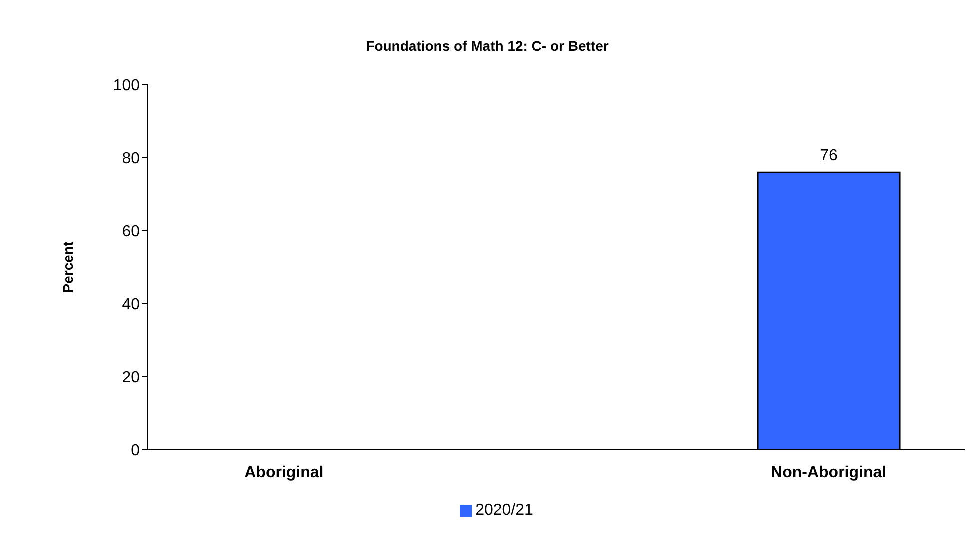 Image resolution: width=967 pixels, height=538 pixels. Describe the element at coordinates (131, 305) in the screenshot. I see `y-tick-label: 40` at that location.